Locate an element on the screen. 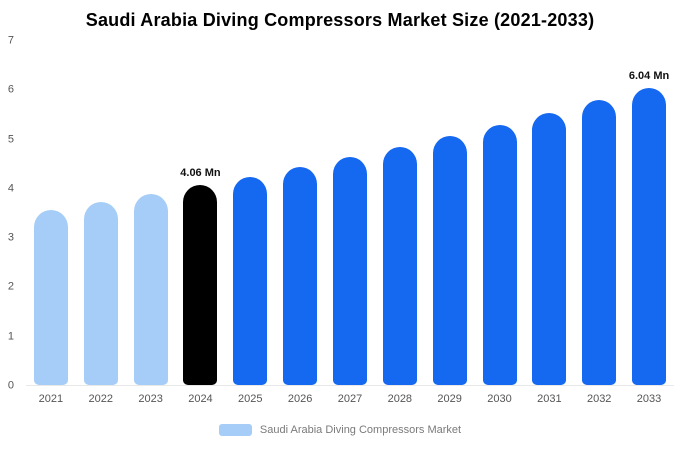  bar-2024 is located at coordinates (200, 285).